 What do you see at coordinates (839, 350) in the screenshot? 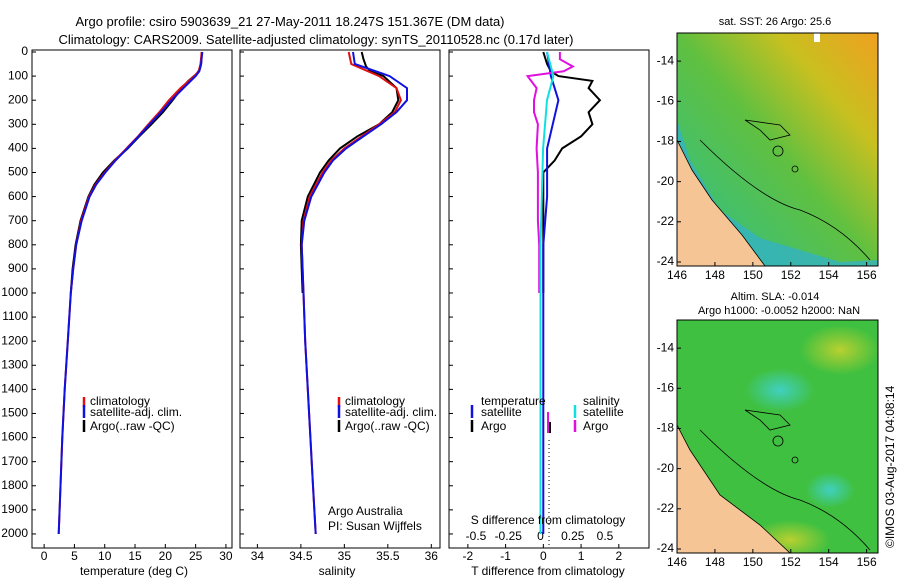
I see `sla-low-anomaly` at bounding box center [839, 350].